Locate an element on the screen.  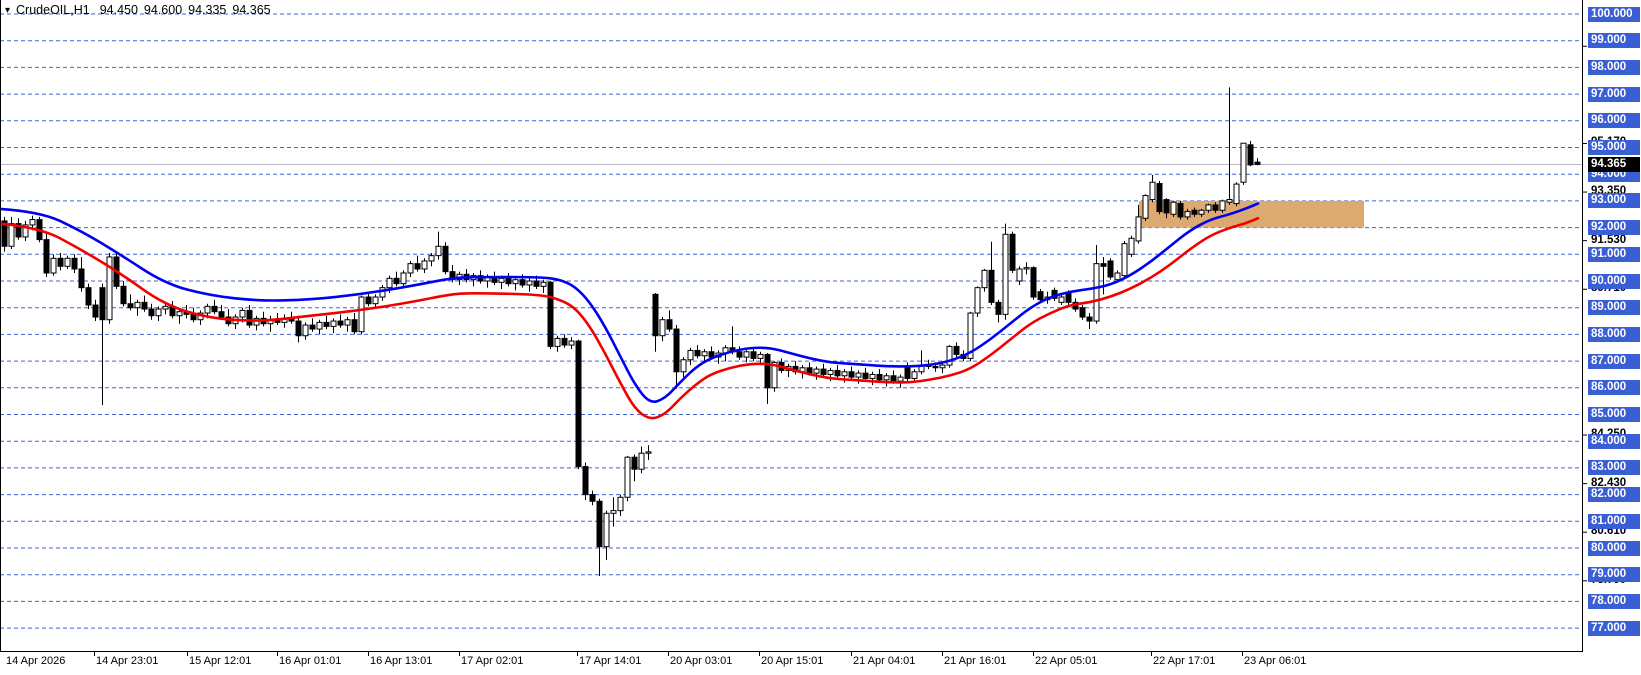
price-label: 83.000 is located at coordinates (1614, 468).